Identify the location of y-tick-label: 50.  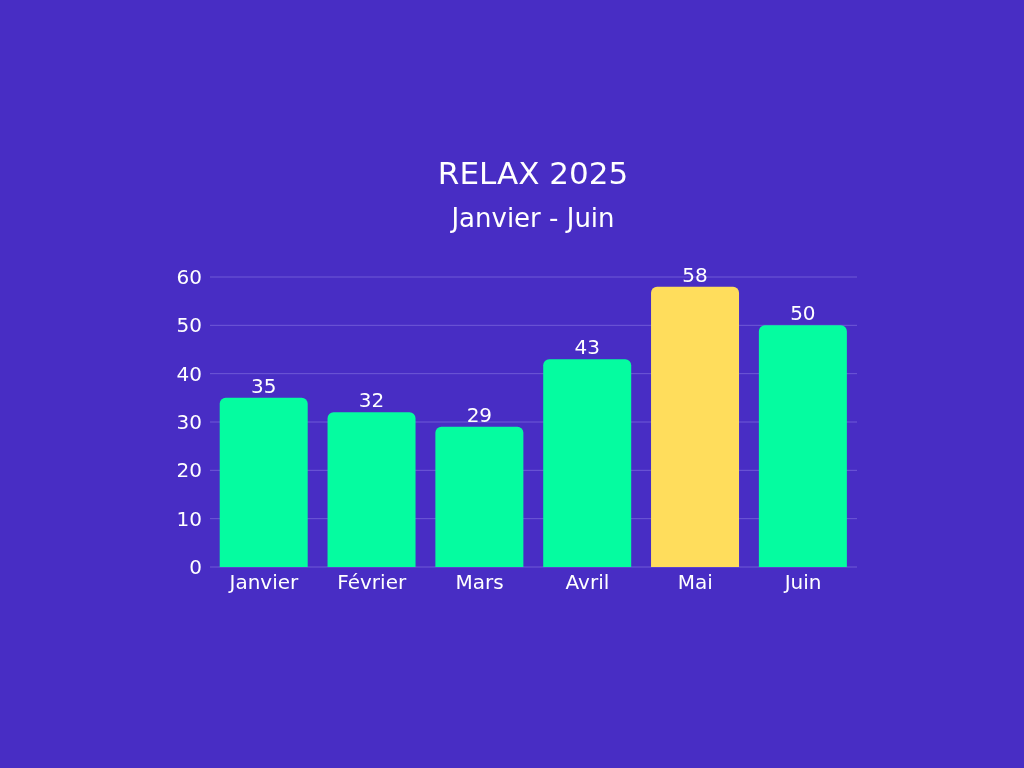
(189, 325).